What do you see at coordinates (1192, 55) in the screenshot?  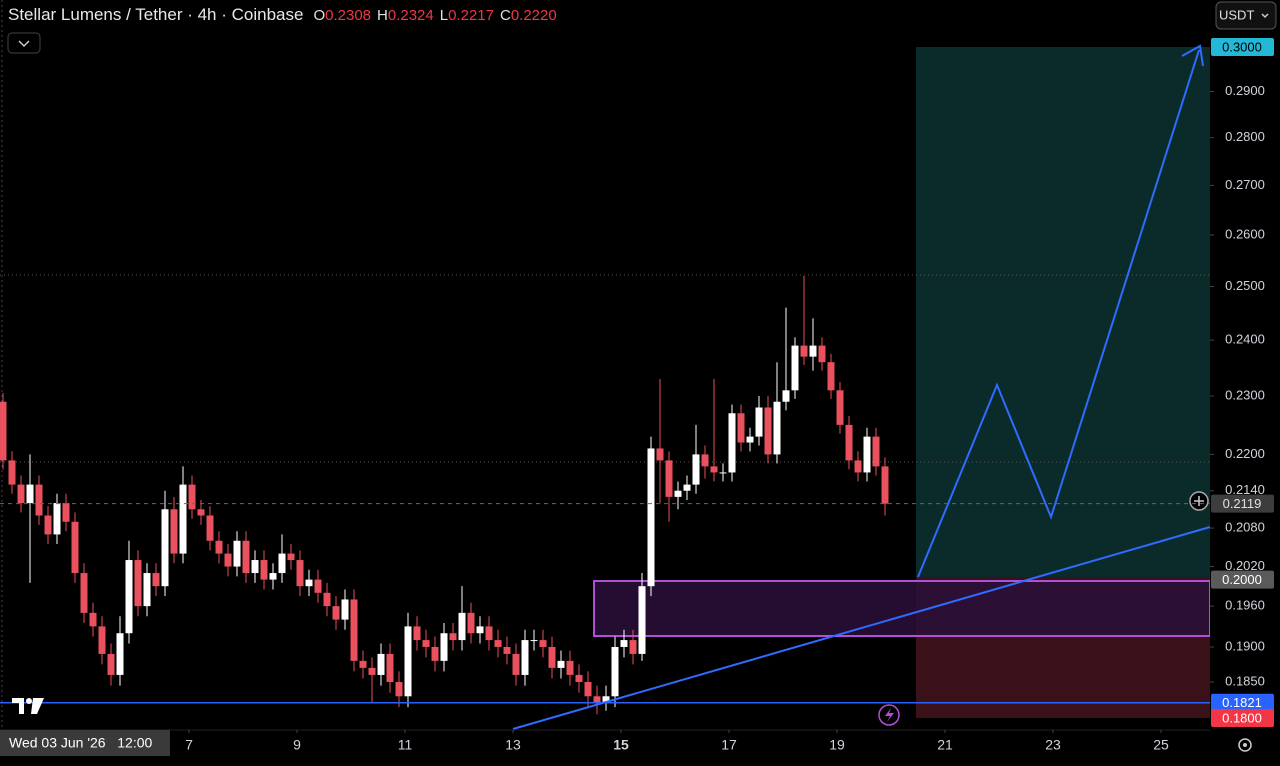 I see `arrow-head` at bounding box center [1192, 55].